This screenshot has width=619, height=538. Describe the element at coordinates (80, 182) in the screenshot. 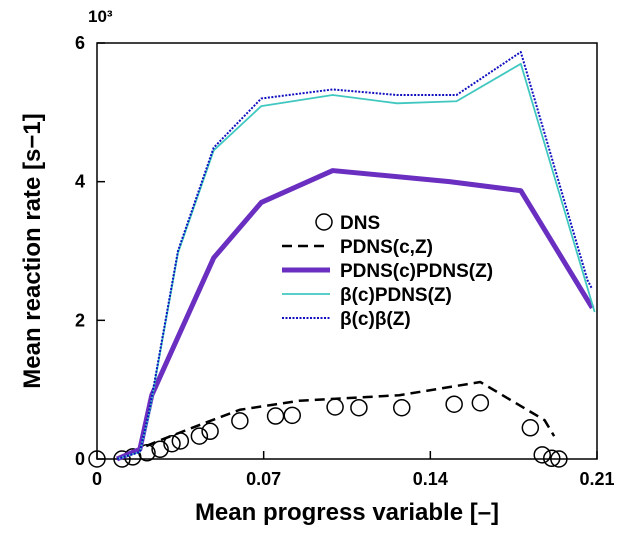

I see `y-tick-label: 4` at that location.